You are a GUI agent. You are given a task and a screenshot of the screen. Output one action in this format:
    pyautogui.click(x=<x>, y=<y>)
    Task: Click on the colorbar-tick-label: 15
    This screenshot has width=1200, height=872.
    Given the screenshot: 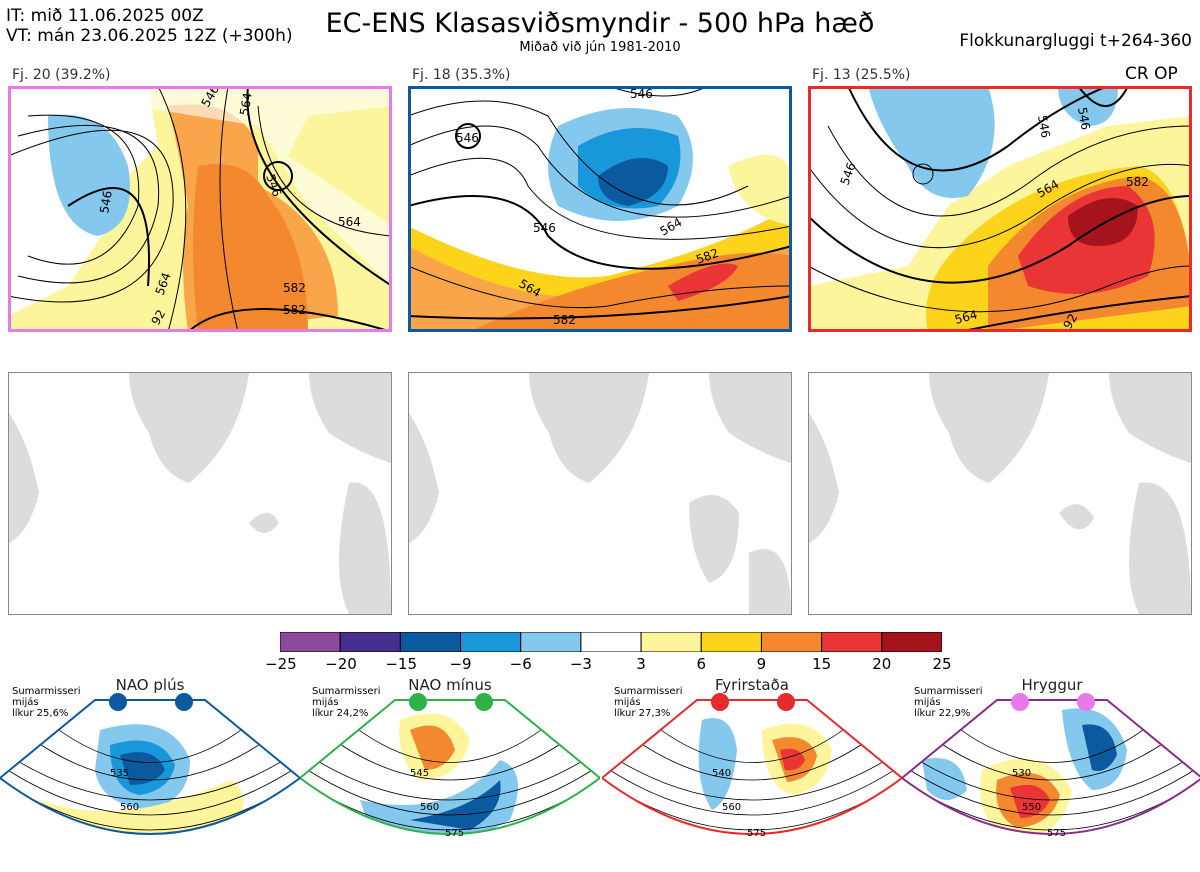 What is the action you would take?
    pyautogui.click(x=822, y=664)
    